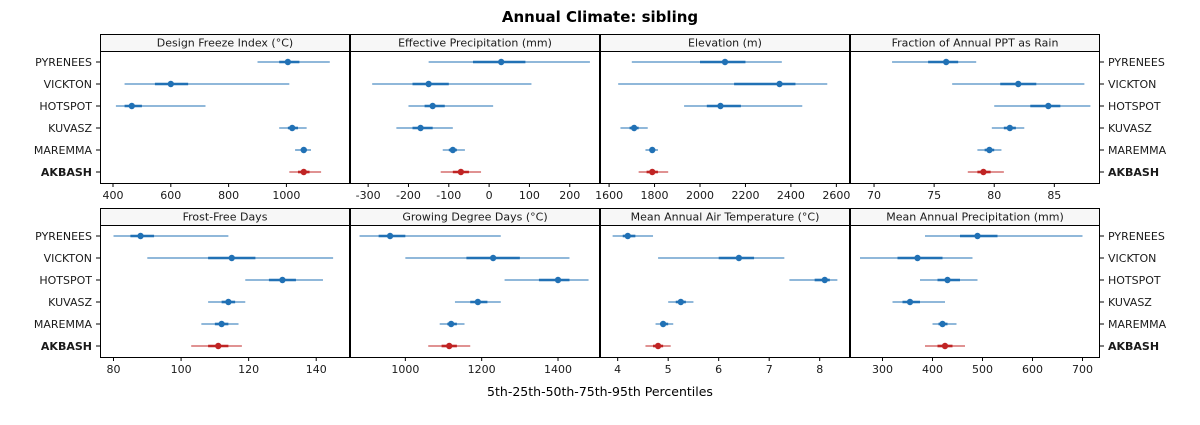  What do you see at coordinates (368, 195) in the screenshot?
I see `x-tick-label: -300` at bounding box center [368, 195].